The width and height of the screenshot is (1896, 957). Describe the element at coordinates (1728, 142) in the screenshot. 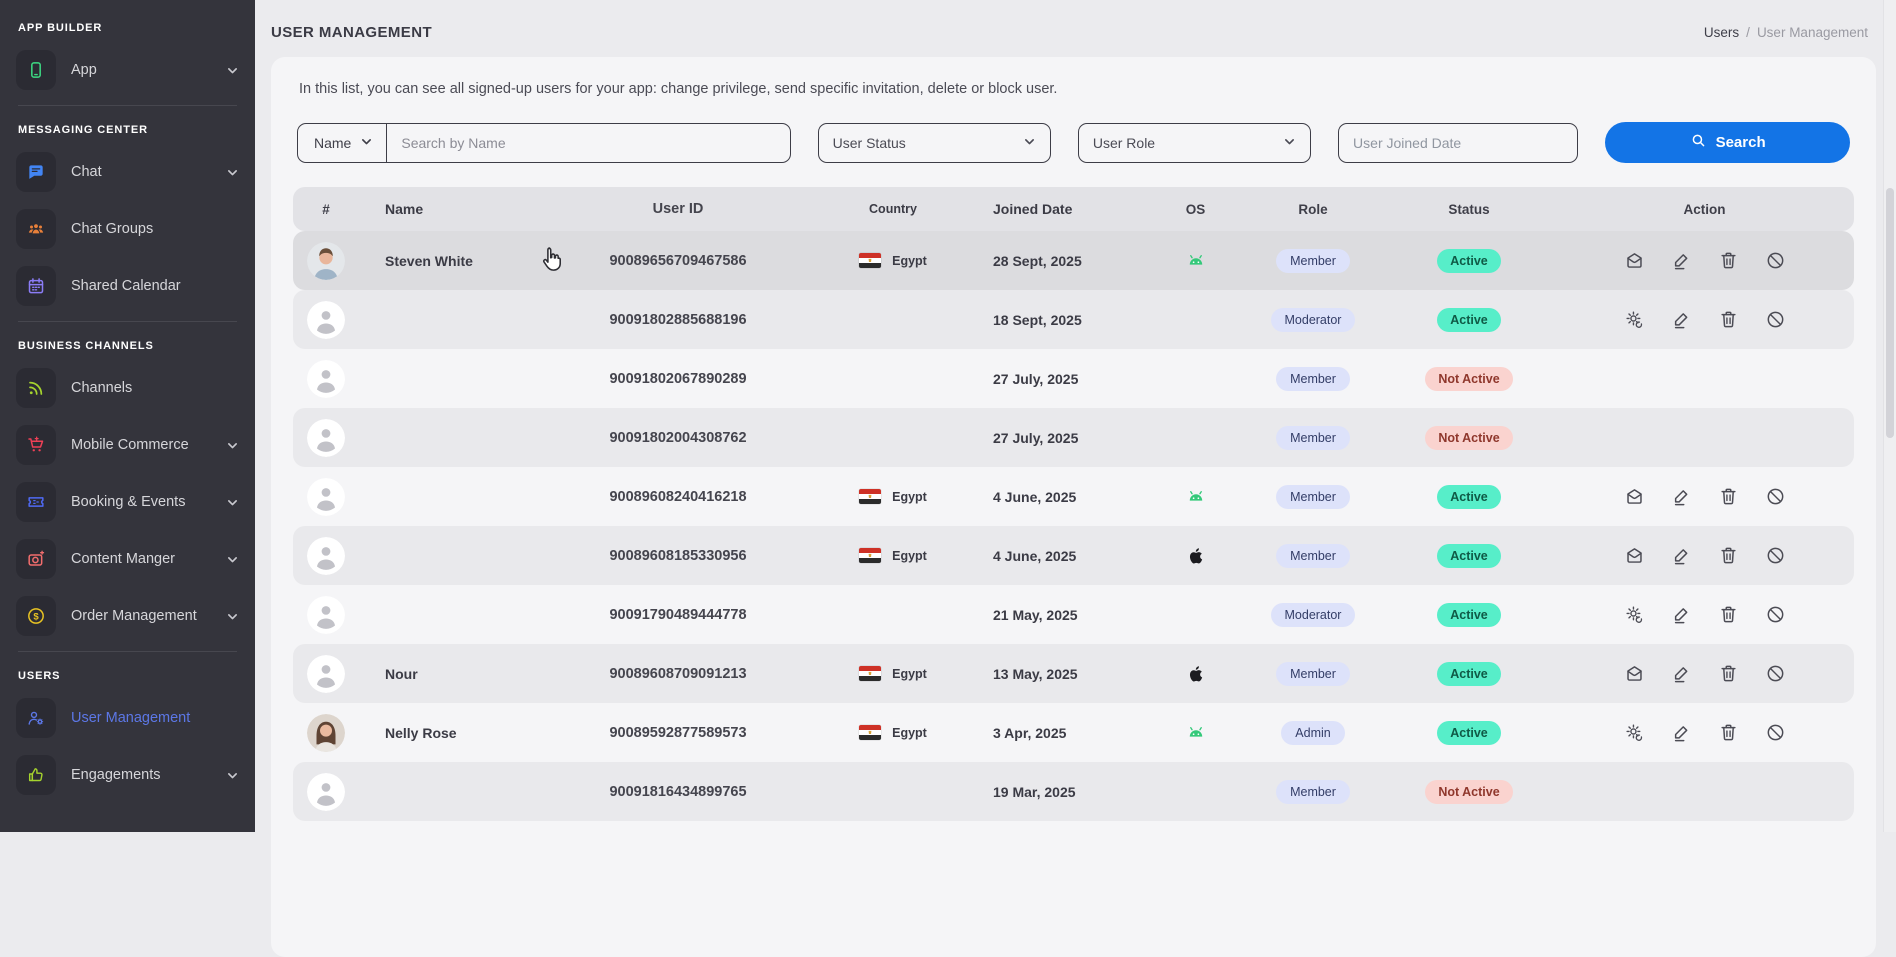

I see `search-button: Search` at that location.